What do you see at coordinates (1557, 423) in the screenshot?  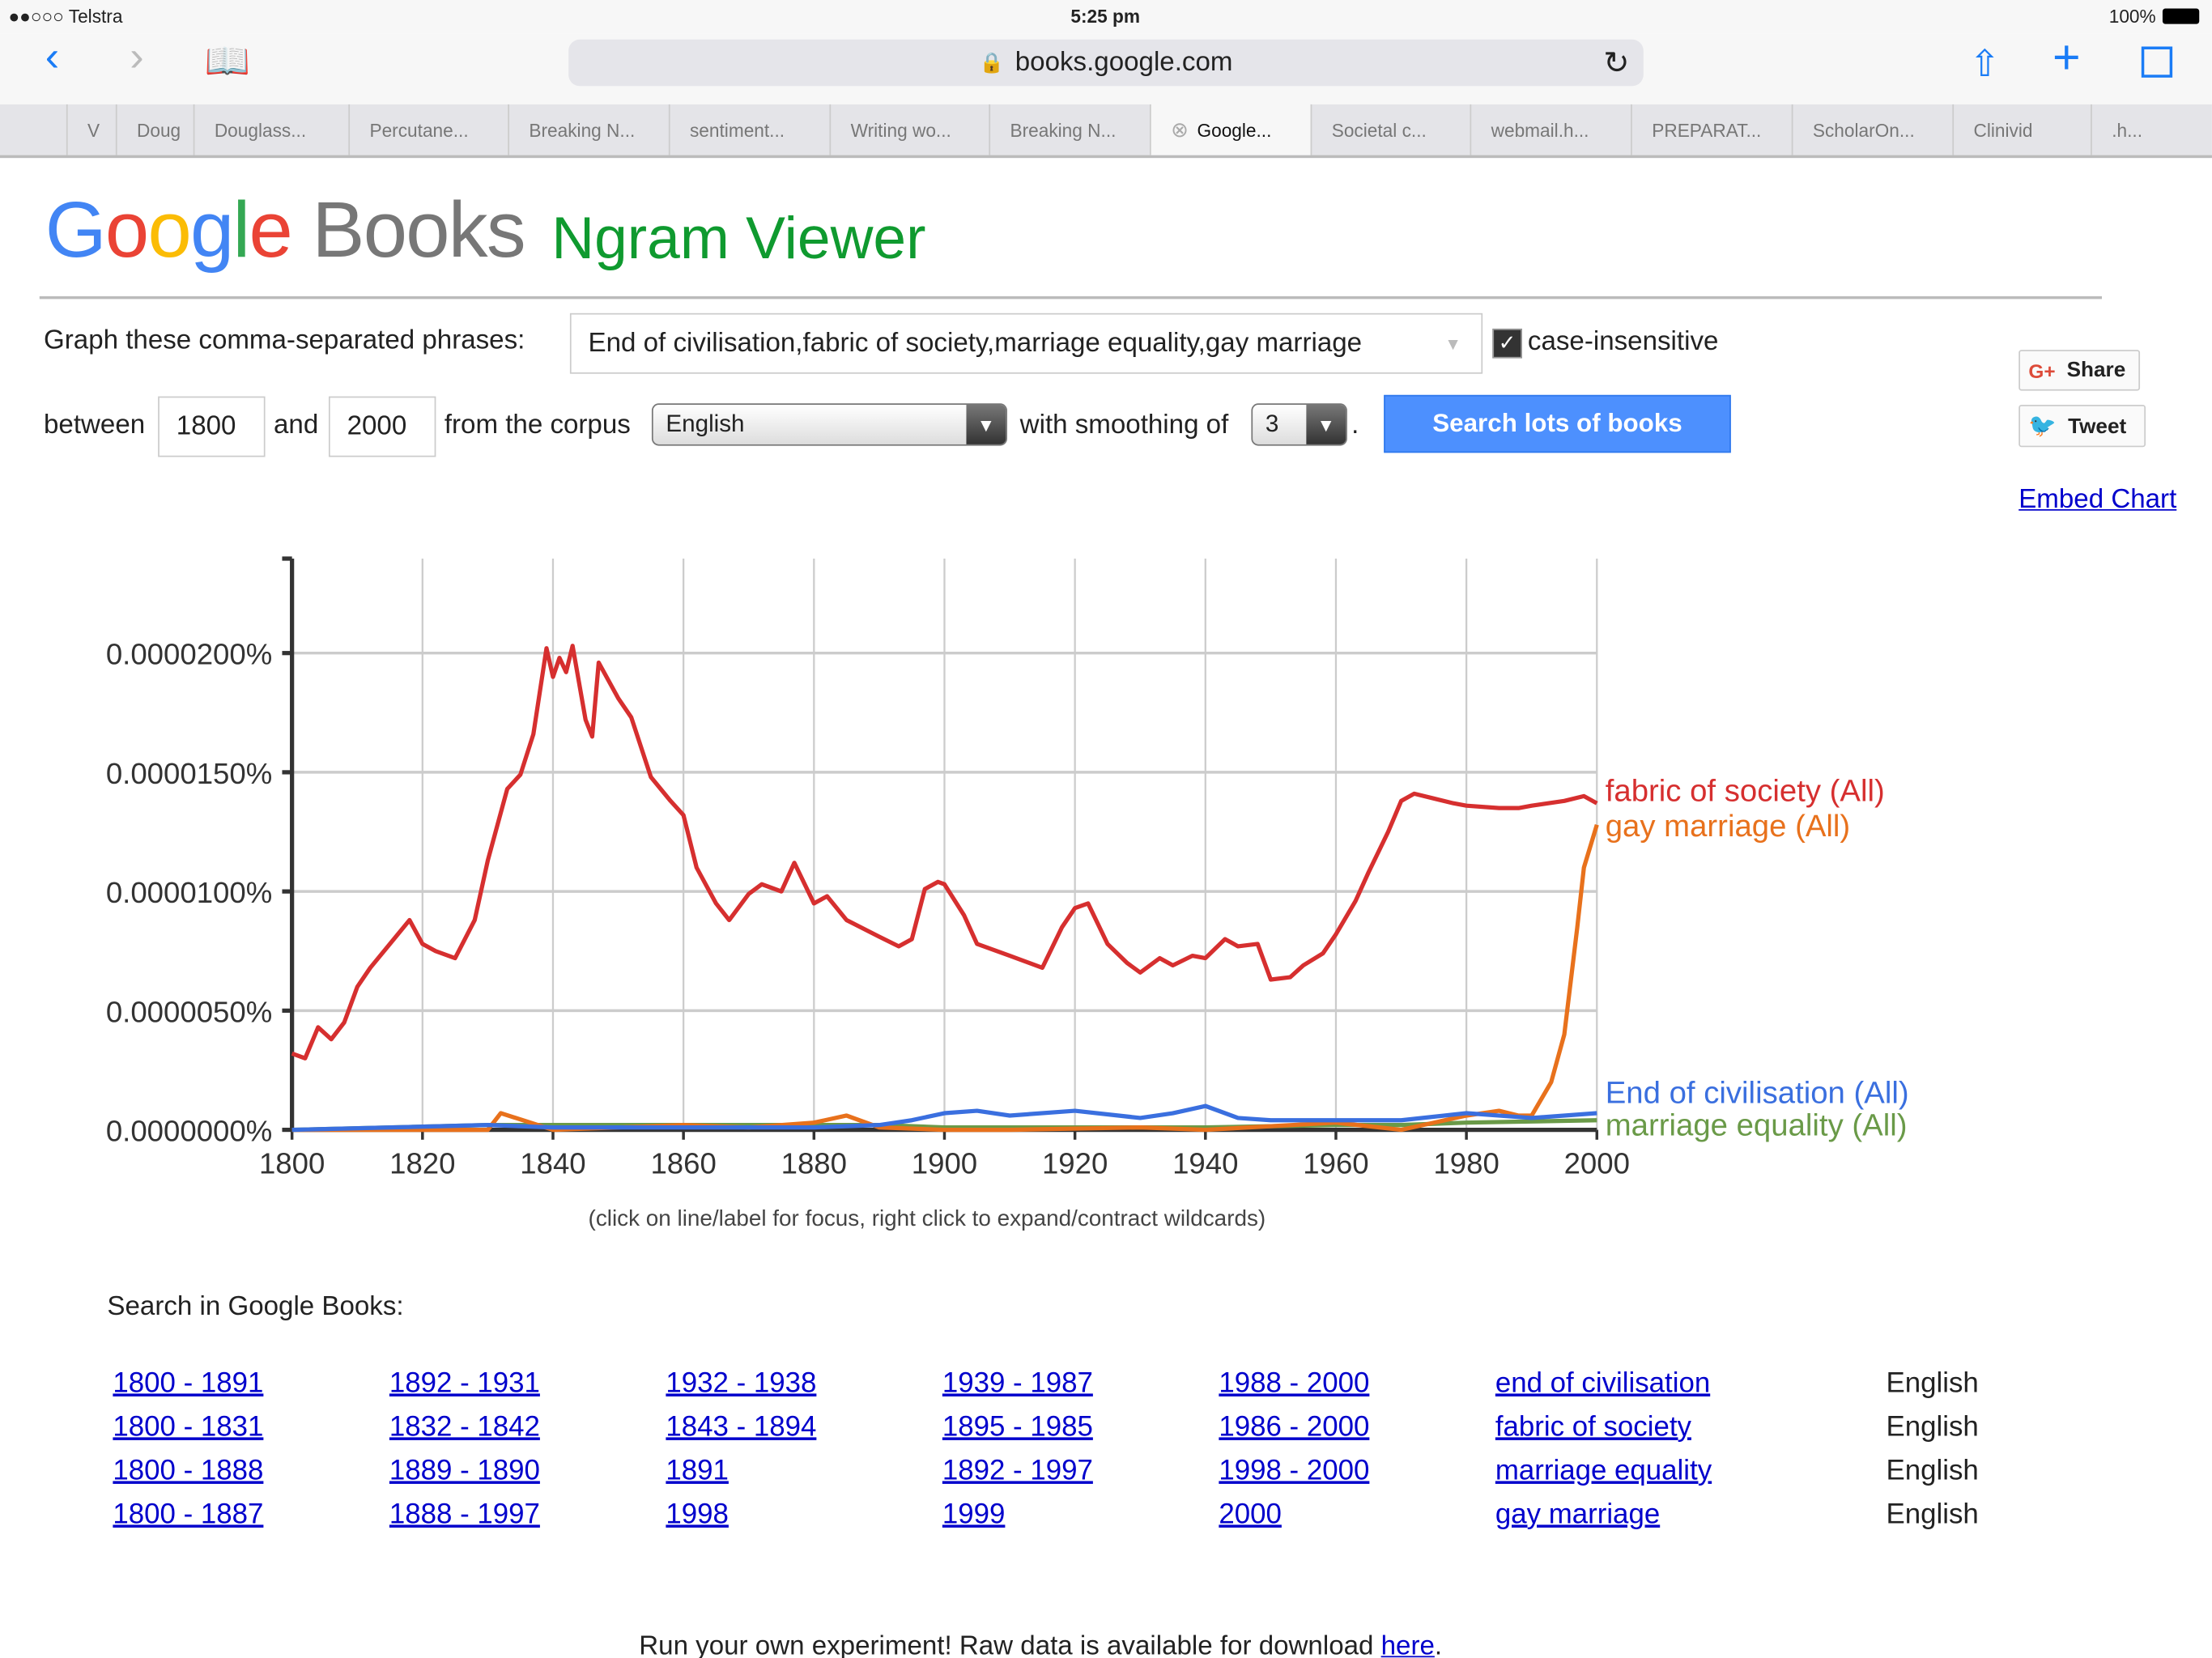 I see `search-button: Search lots of books` at bounding box center [1557, 423].